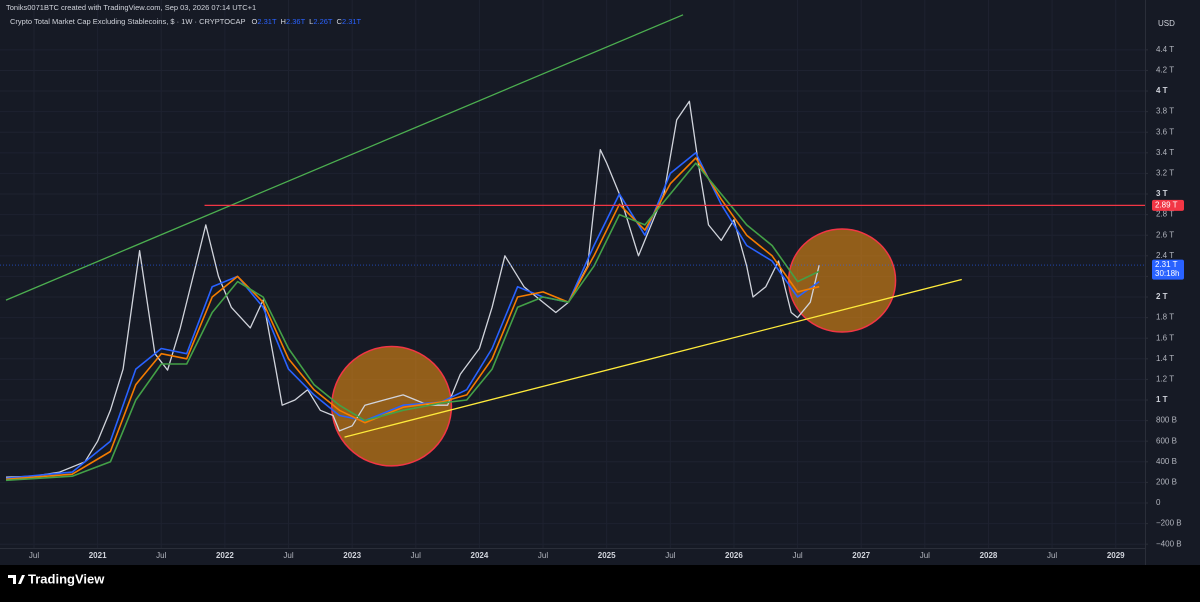 The height and width of the screenshot is (602, 1200). I want to click on ohlc-key: O, so click(255, 21).